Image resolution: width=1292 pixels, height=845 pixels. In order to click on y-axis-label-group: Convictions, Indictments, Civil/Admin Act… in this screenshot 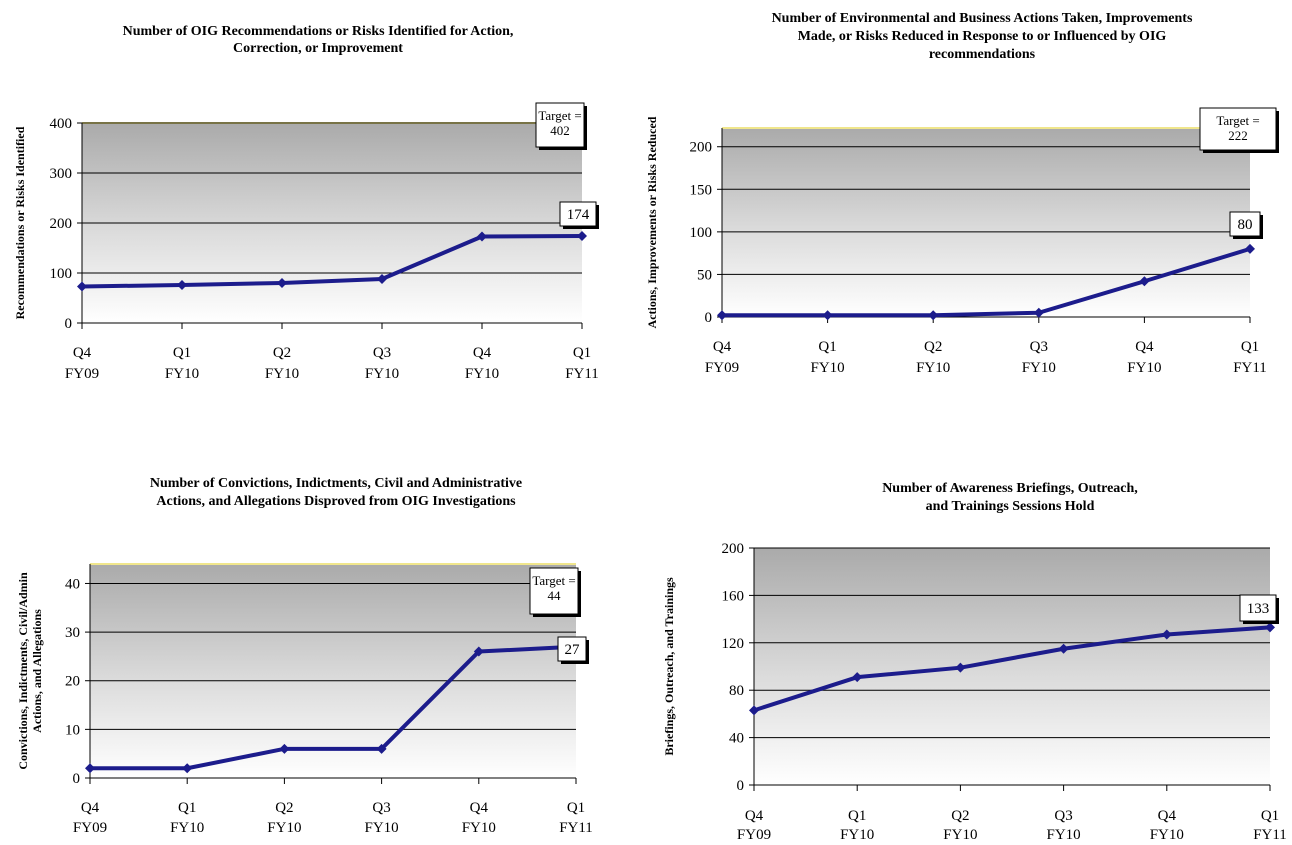, I will do `click(30, 671)`.